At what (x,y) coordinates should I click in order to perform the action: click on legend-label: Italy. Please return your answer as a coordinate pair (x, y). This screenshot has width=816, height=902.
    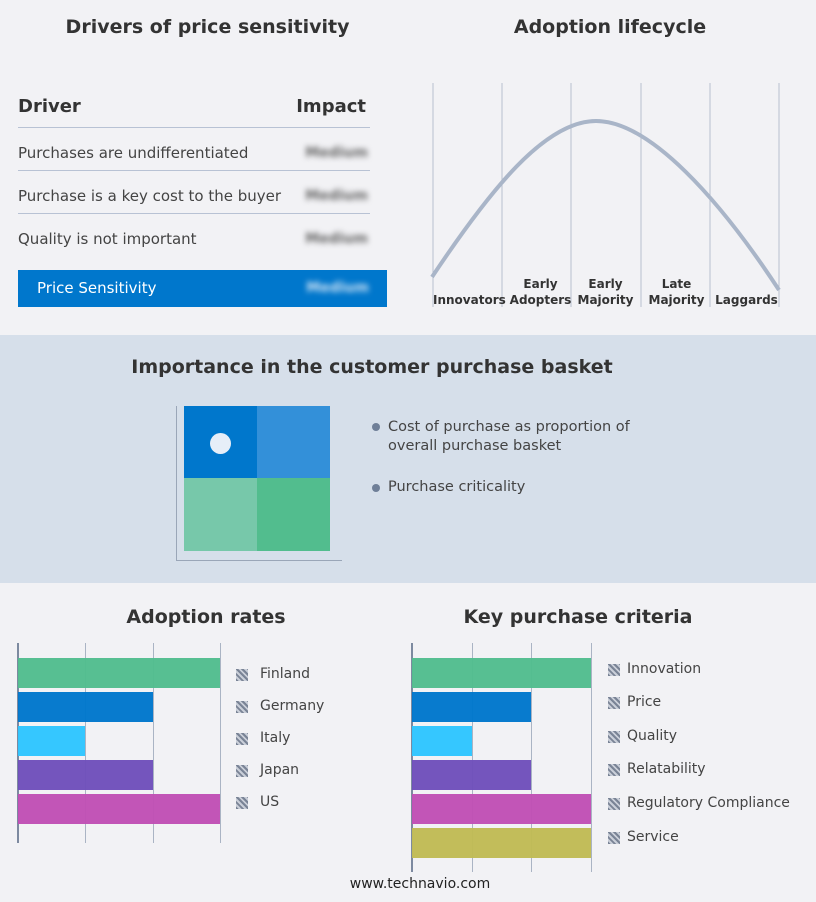
    Looking at the image, I should click on (275, 738).